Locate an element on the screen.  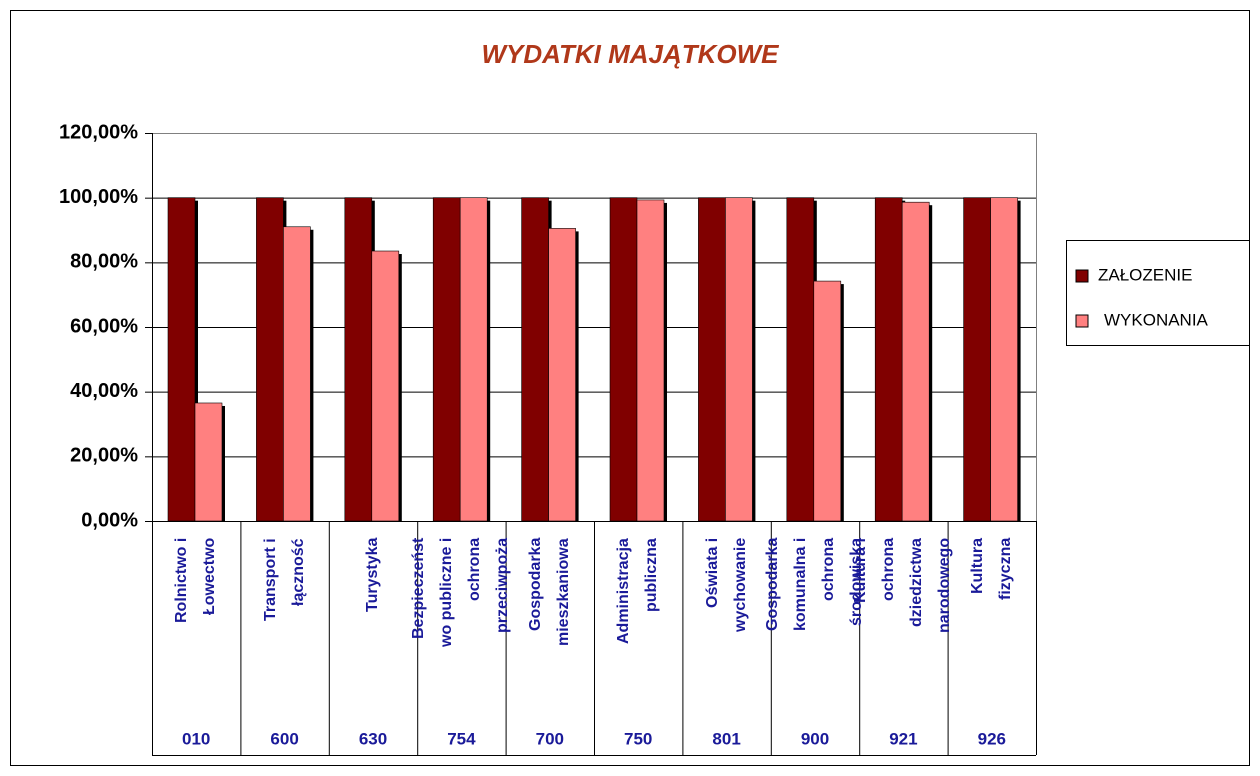
category-code: 630 is located at coordinates (373, 738).